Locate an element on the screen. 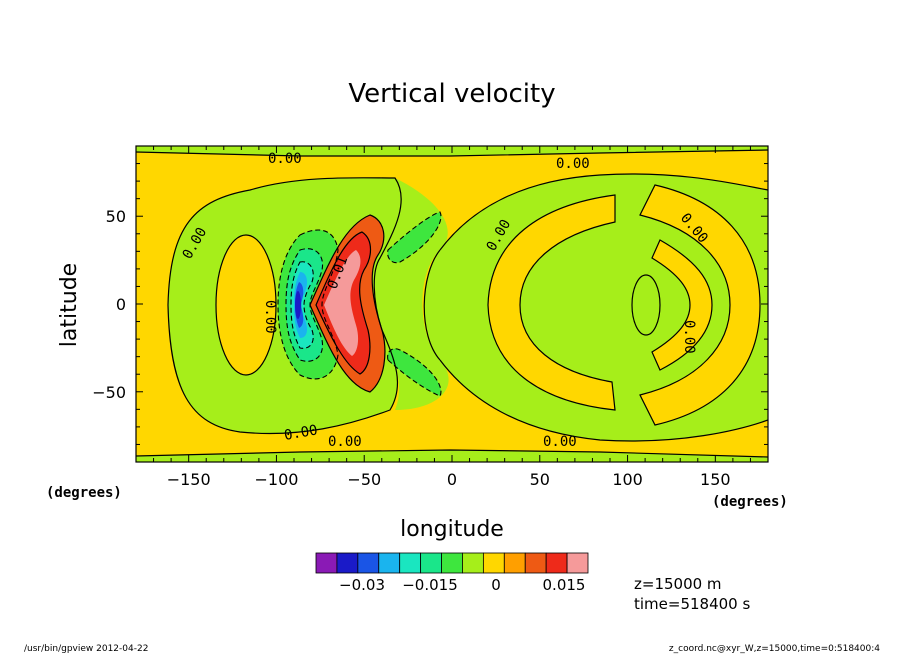 Image resolution: width=904 pixels, height=654 pixels. y-tick-label: 0 is located at coordinates (121, 304).